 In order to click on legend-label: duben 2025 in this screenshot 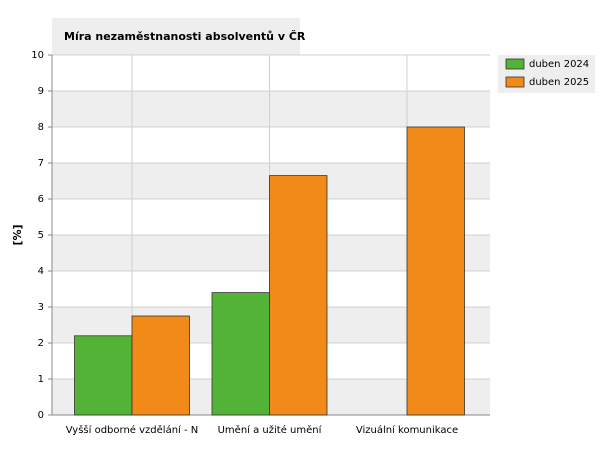, I will do `click(559, 82)`.